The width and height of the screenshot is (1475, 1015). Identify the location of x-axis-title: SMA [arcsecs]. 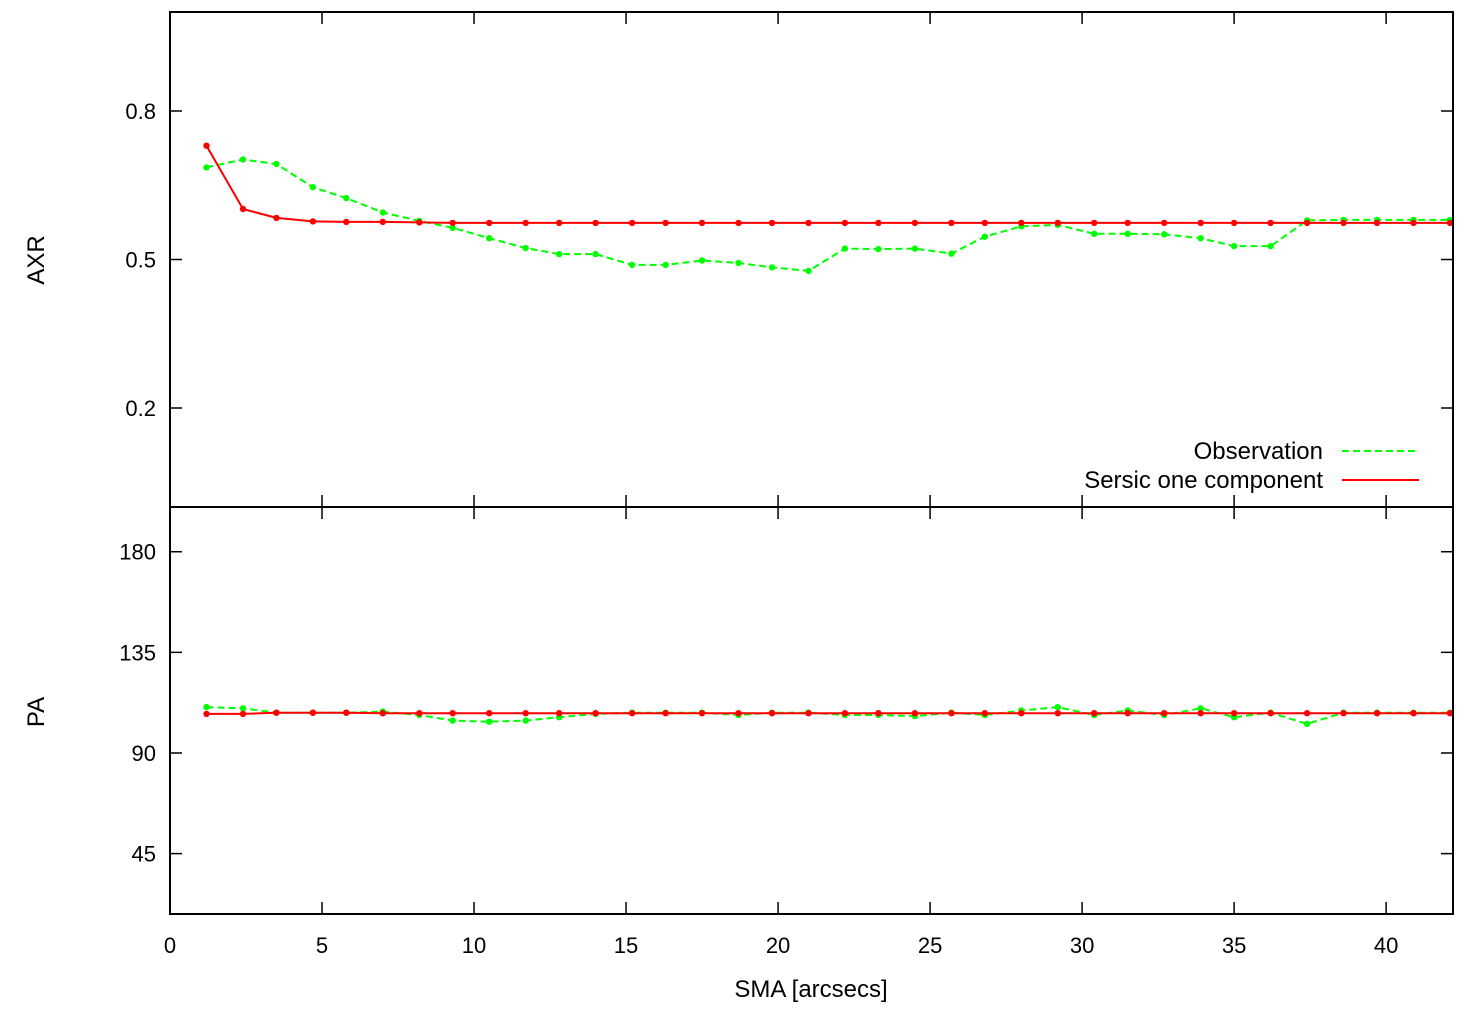
(810, 989).